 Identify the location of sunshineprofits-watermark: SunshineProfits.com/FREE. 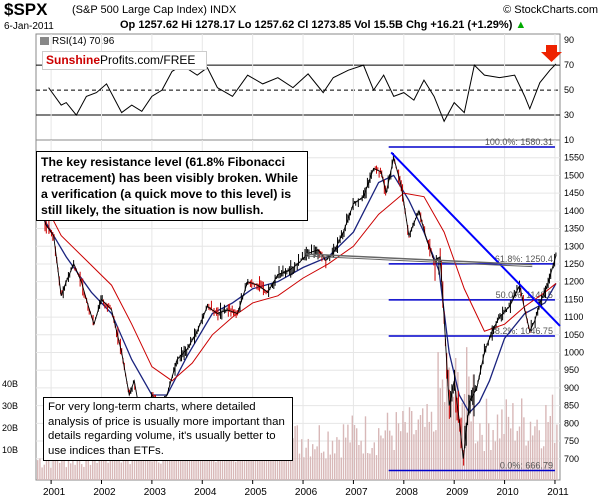
(124, 60).